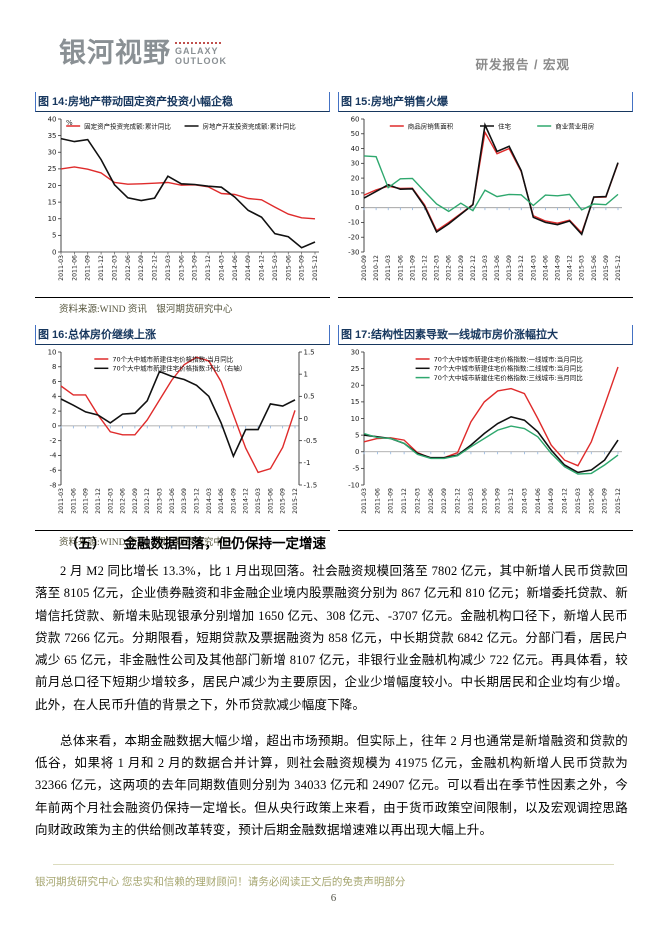 Image resolution: width=662 pixels, height=936 pixels. What do you see at coordinates (53, 485) in the screenshot?
I see `svg-text: -8` at bounding box center [53, 485].